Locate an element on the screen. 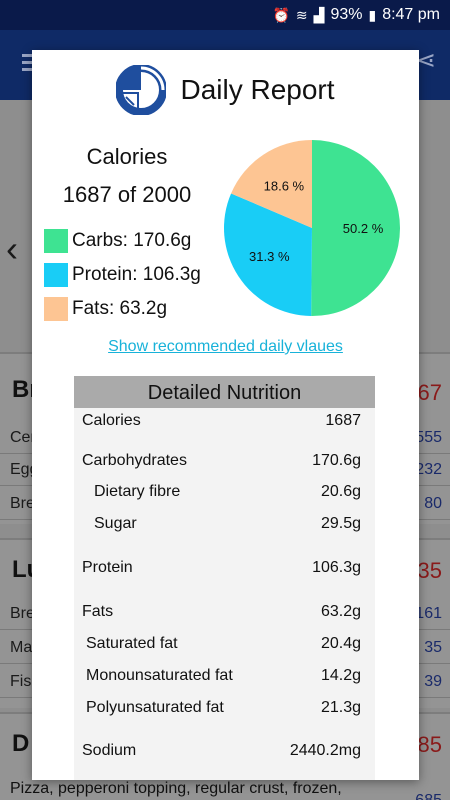  nutrient-value: 1687 is located at coordinates (343, 420).